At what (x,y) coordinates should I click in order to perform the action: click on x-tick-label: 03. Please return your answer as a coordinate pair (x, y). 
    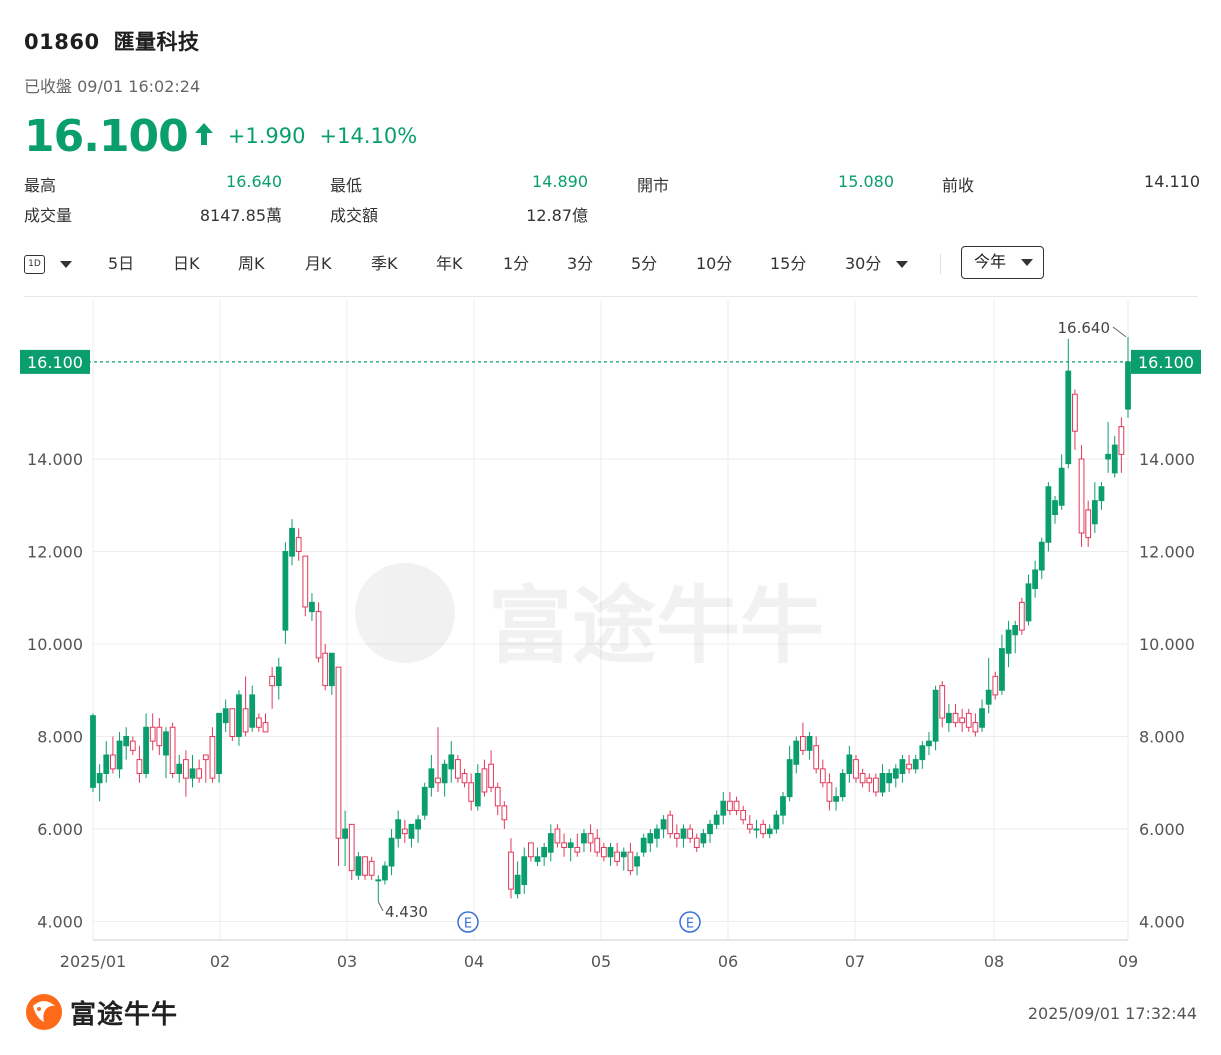
    Looking at the image, I should click on (347, 961).